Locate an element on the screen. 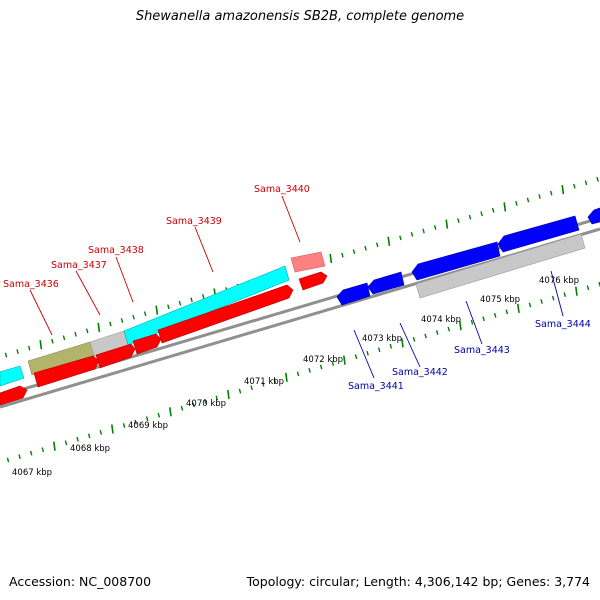  feature-track-upper is located at coordinates (163, 319).